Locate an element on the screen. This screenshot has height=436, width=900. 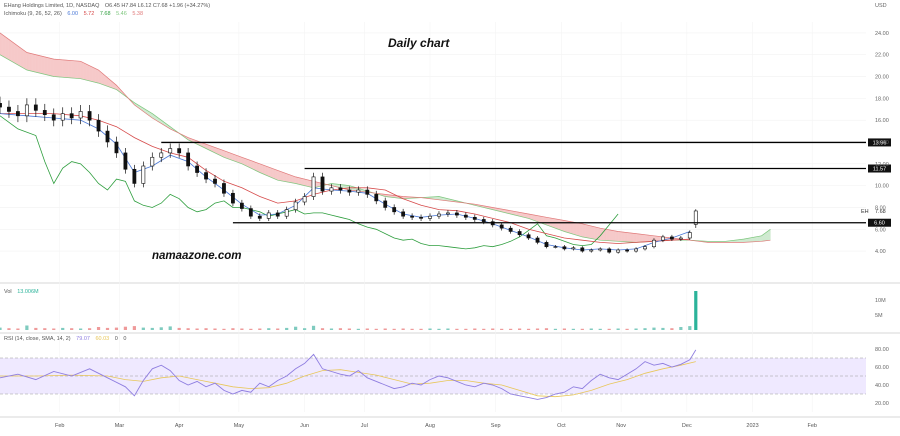
volume-label: Vol is located at coordinates (8, 292).